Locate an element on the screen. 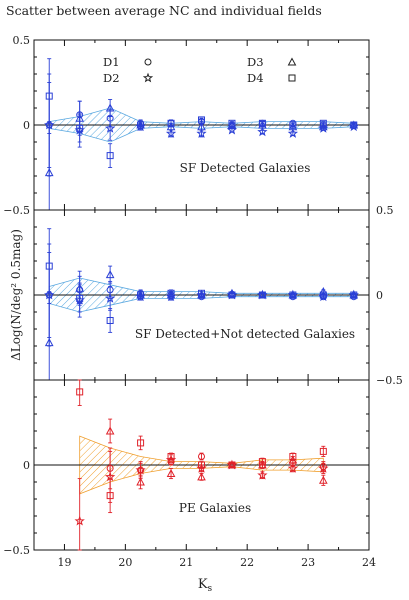  x-tick-label: 24 is located at coordinates (369, 562).